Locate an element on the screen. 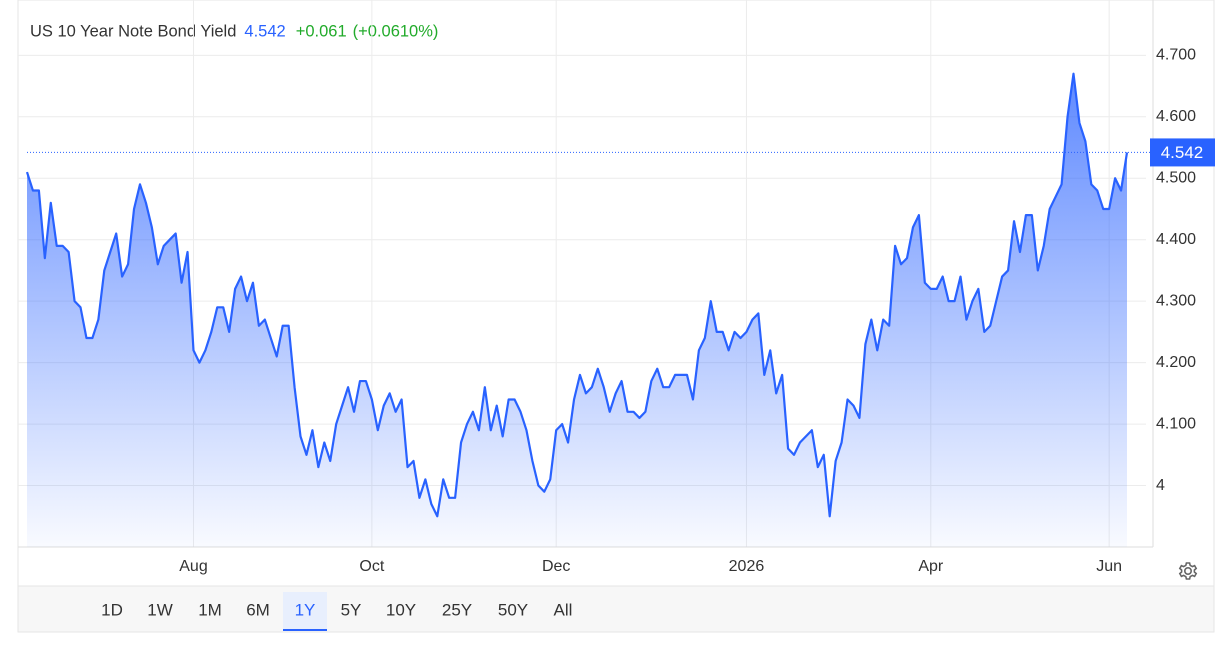 This screenshot has height=648, width=1215. last-price-badge is located at coordinates (1182, 152).